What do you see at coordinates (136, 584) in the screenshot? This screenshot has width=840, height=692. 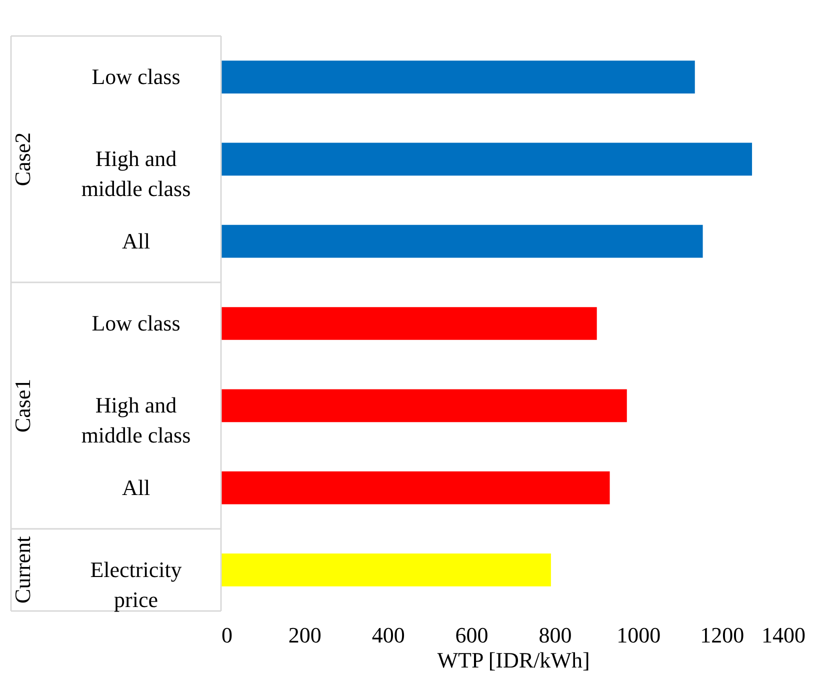 I see `y-tick-label: Electricity price` at bounding box center [136, 584].